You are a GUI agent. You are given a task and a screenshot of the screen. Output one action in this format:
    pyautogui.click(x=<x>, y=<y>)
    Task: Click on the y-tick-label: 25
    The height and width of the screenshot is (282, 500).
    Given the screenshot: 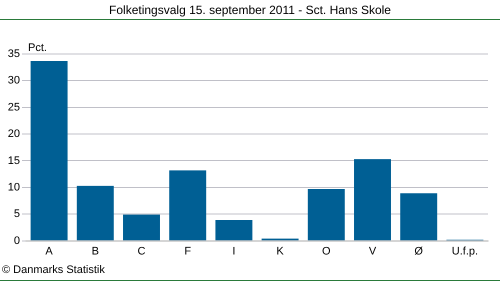 What is the action you would take?
    pyautogui.click(x=14, y=107)
    